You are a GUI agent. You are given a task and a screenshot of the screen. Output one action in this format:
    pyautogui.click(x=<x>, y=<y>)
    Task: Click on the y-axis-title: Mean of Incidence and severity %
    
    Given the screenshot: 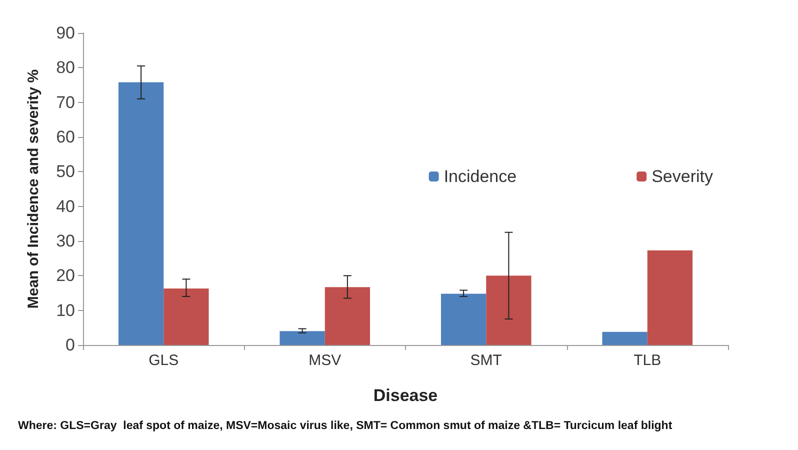 What is the action you would take?
    pyautogui.click(x=33, y=189)
    